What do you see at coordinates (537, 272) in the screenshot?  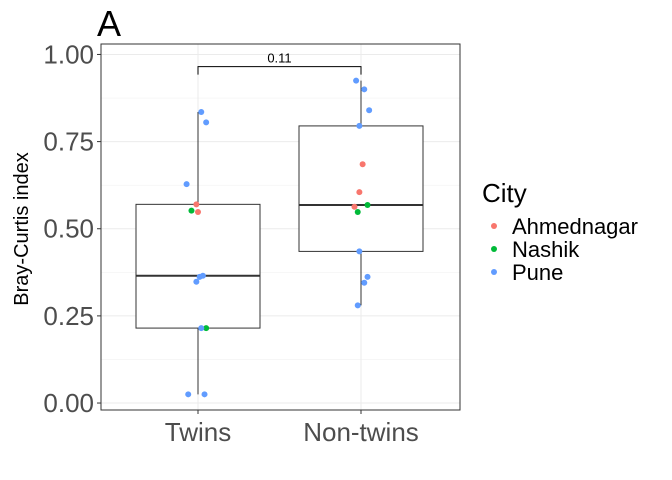 I see `legend-label: Pune` at bounding box center [537, 272].